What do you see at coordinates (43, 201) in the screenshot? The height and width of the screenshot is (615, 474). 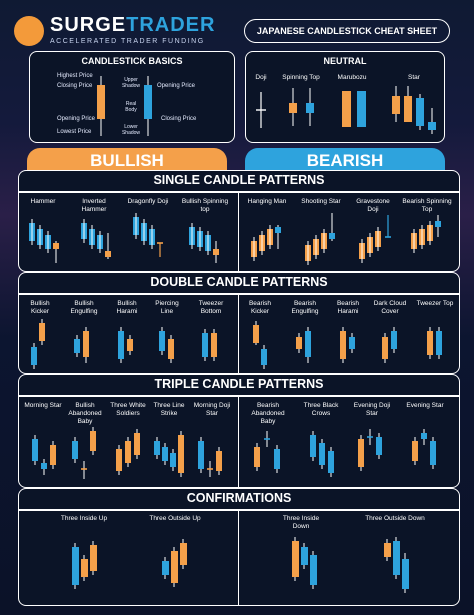 I see `single-bull-label-1: Hammer` at bounding box center [43, 201].